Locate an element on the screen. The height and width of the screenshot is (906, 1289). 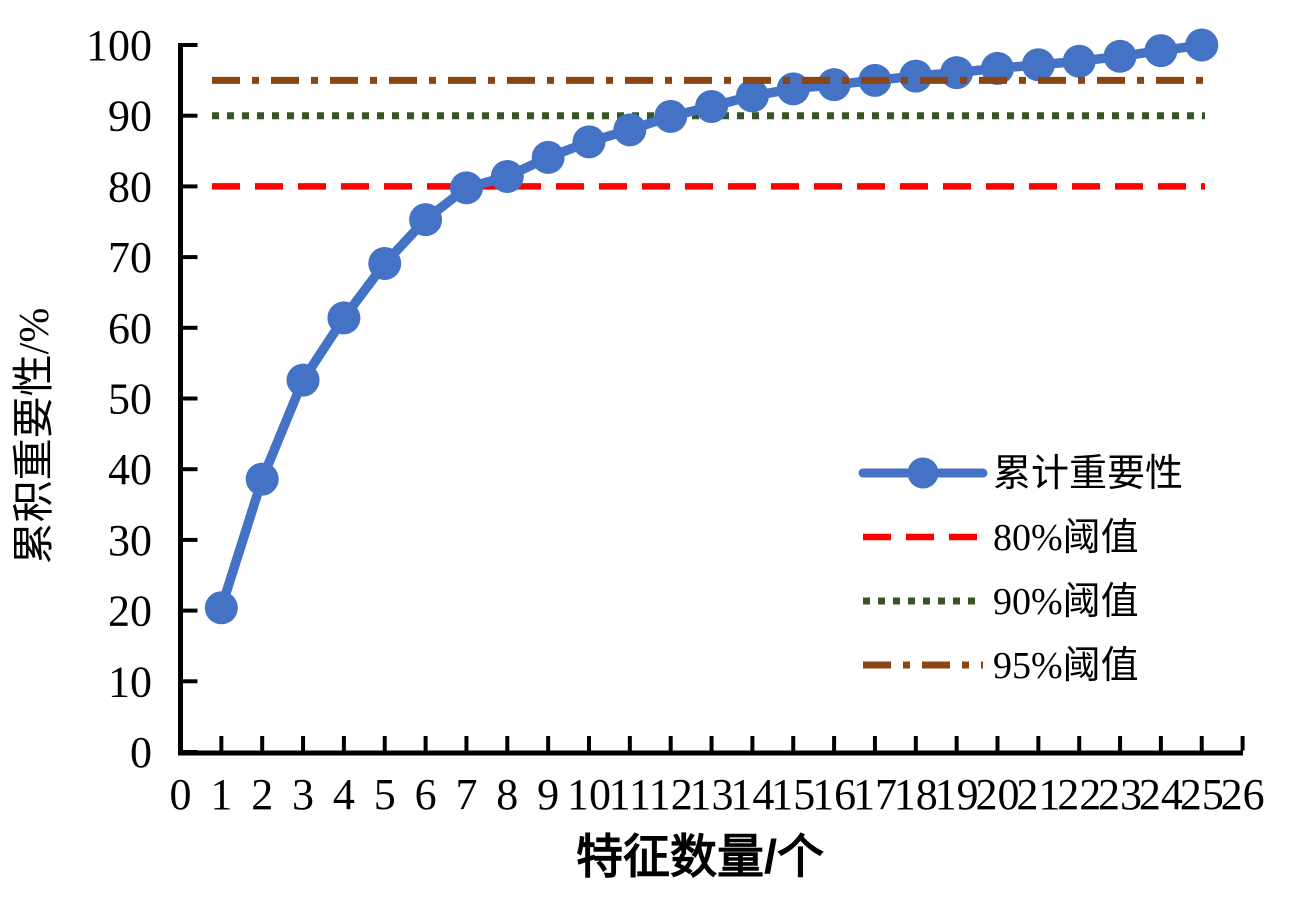
y-tick-label: 100 is located at coordinates (119, 45).